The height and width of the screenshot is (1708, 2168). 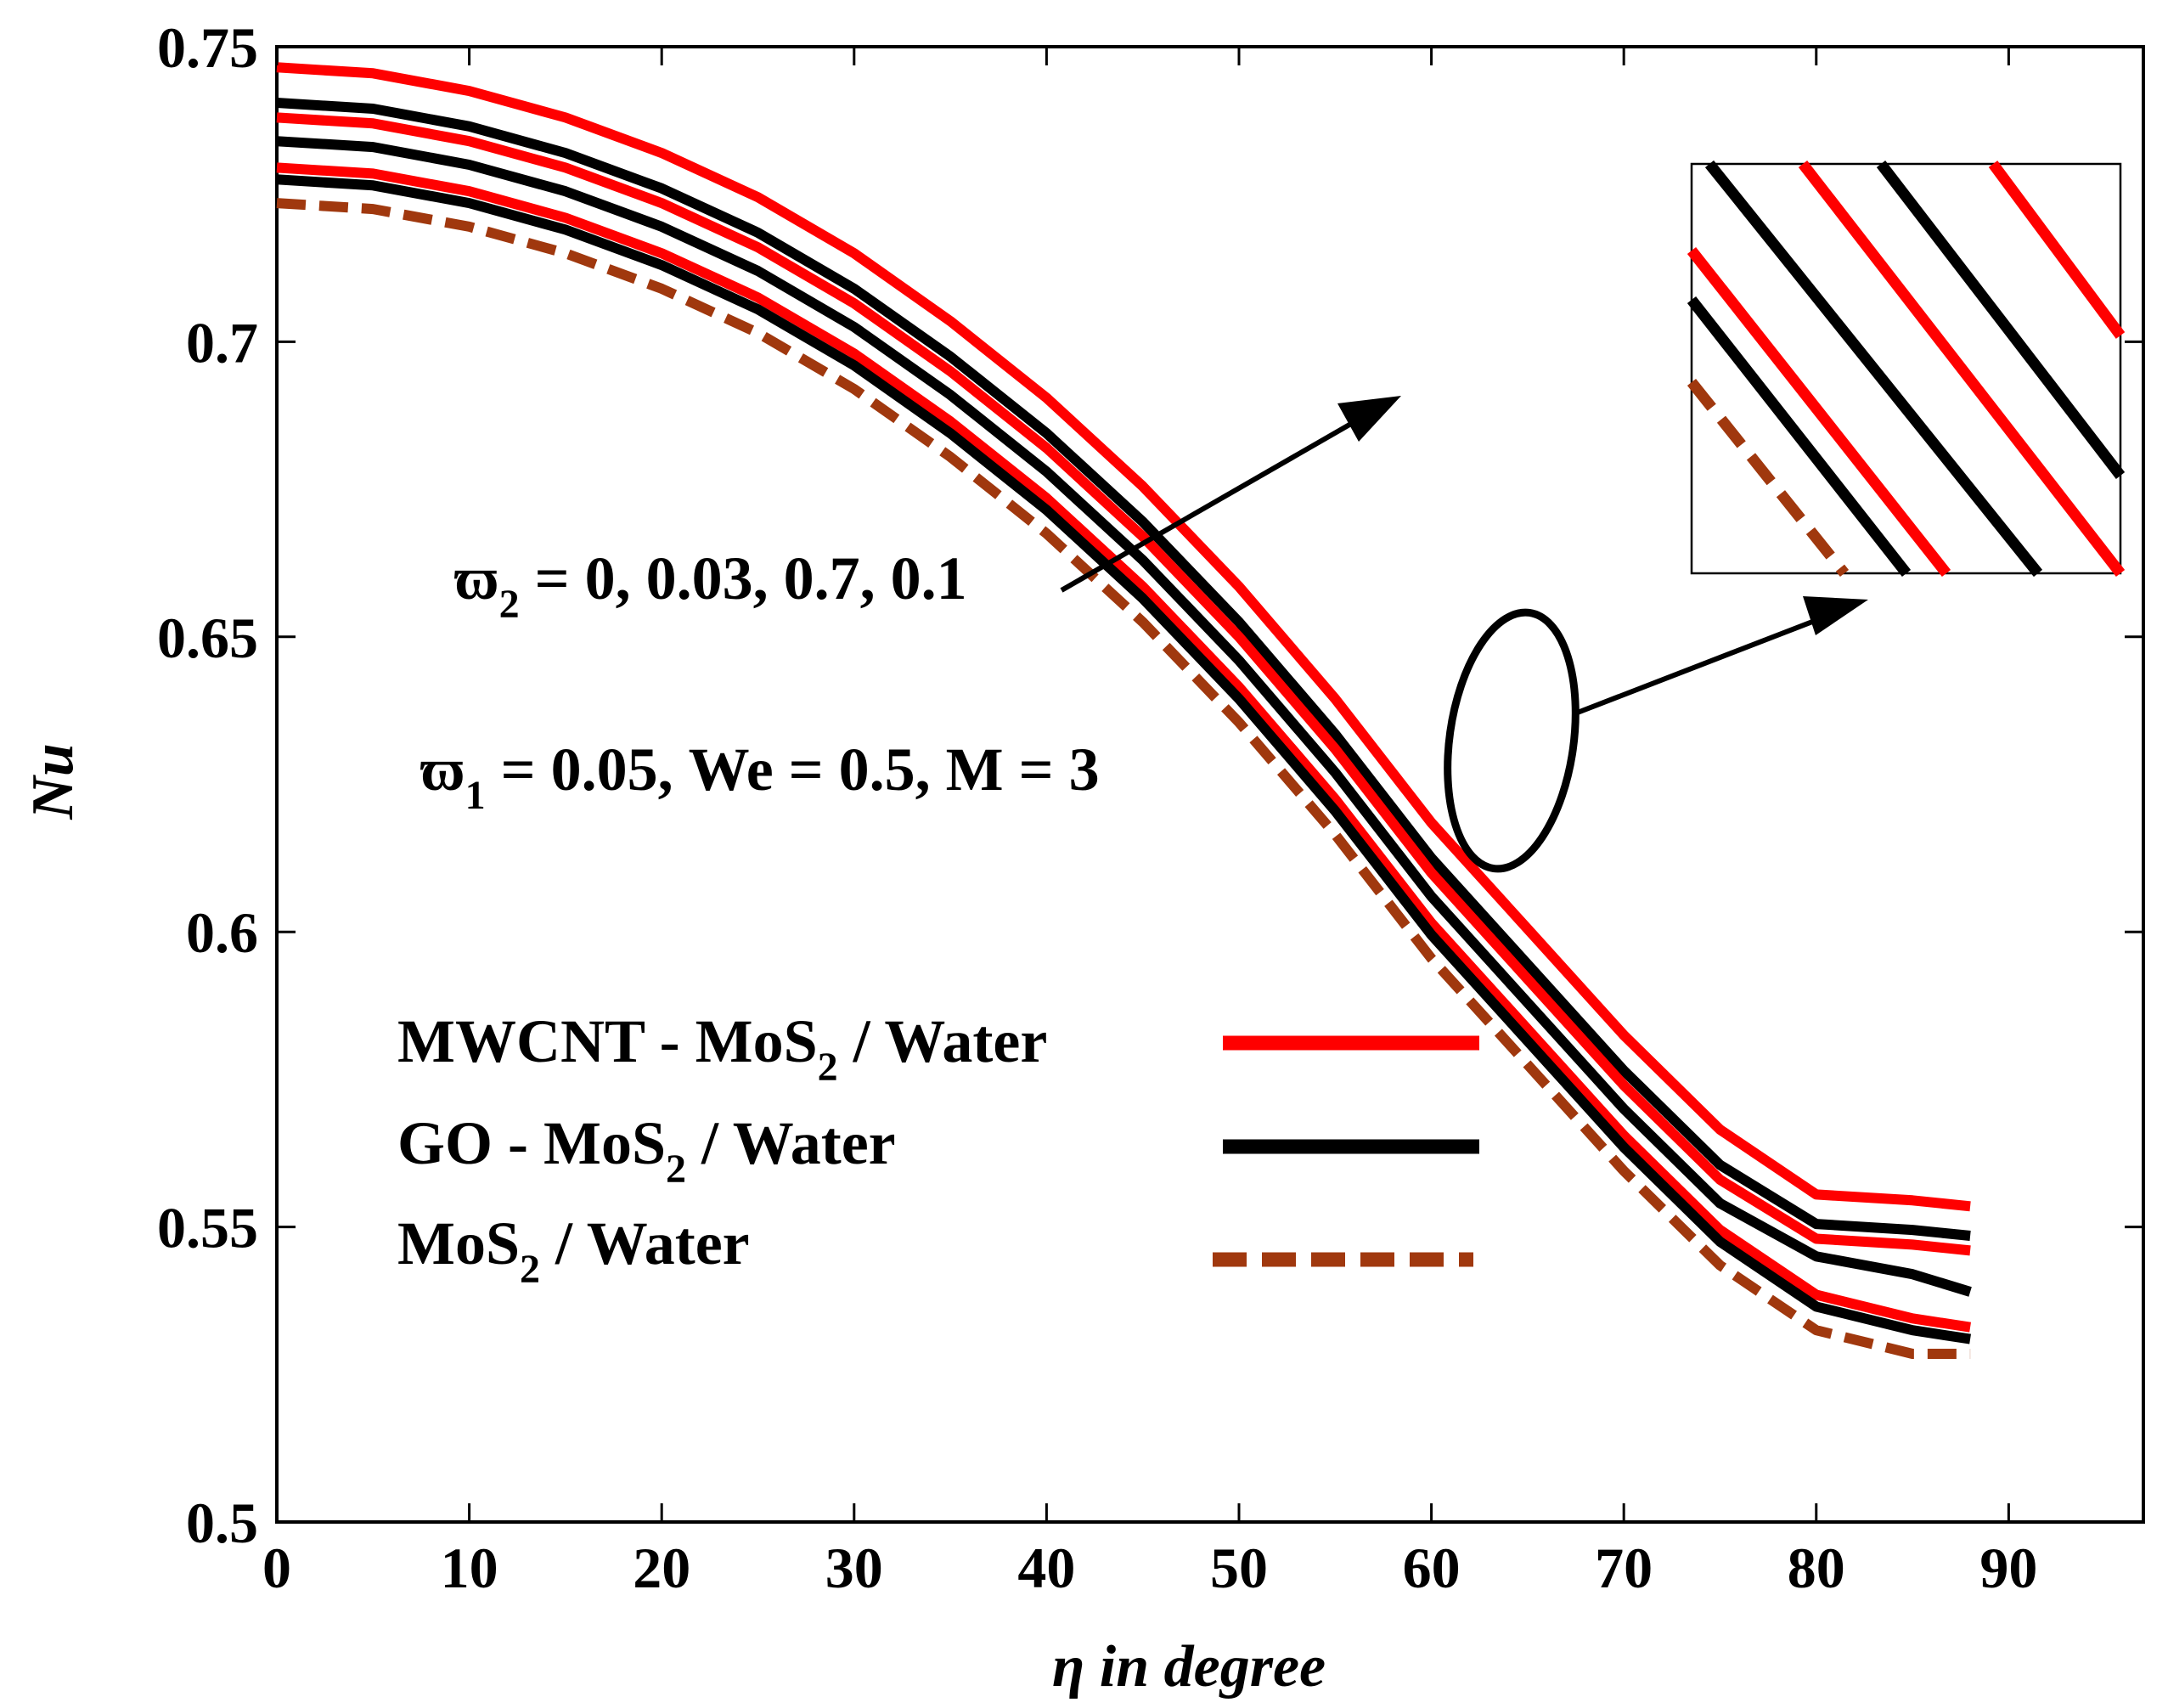 What do you see at coordinates (207, 1228) in the screenshot?
I see `y-tick-label-0.55: 0.55` at bounding box center [207, 1228].